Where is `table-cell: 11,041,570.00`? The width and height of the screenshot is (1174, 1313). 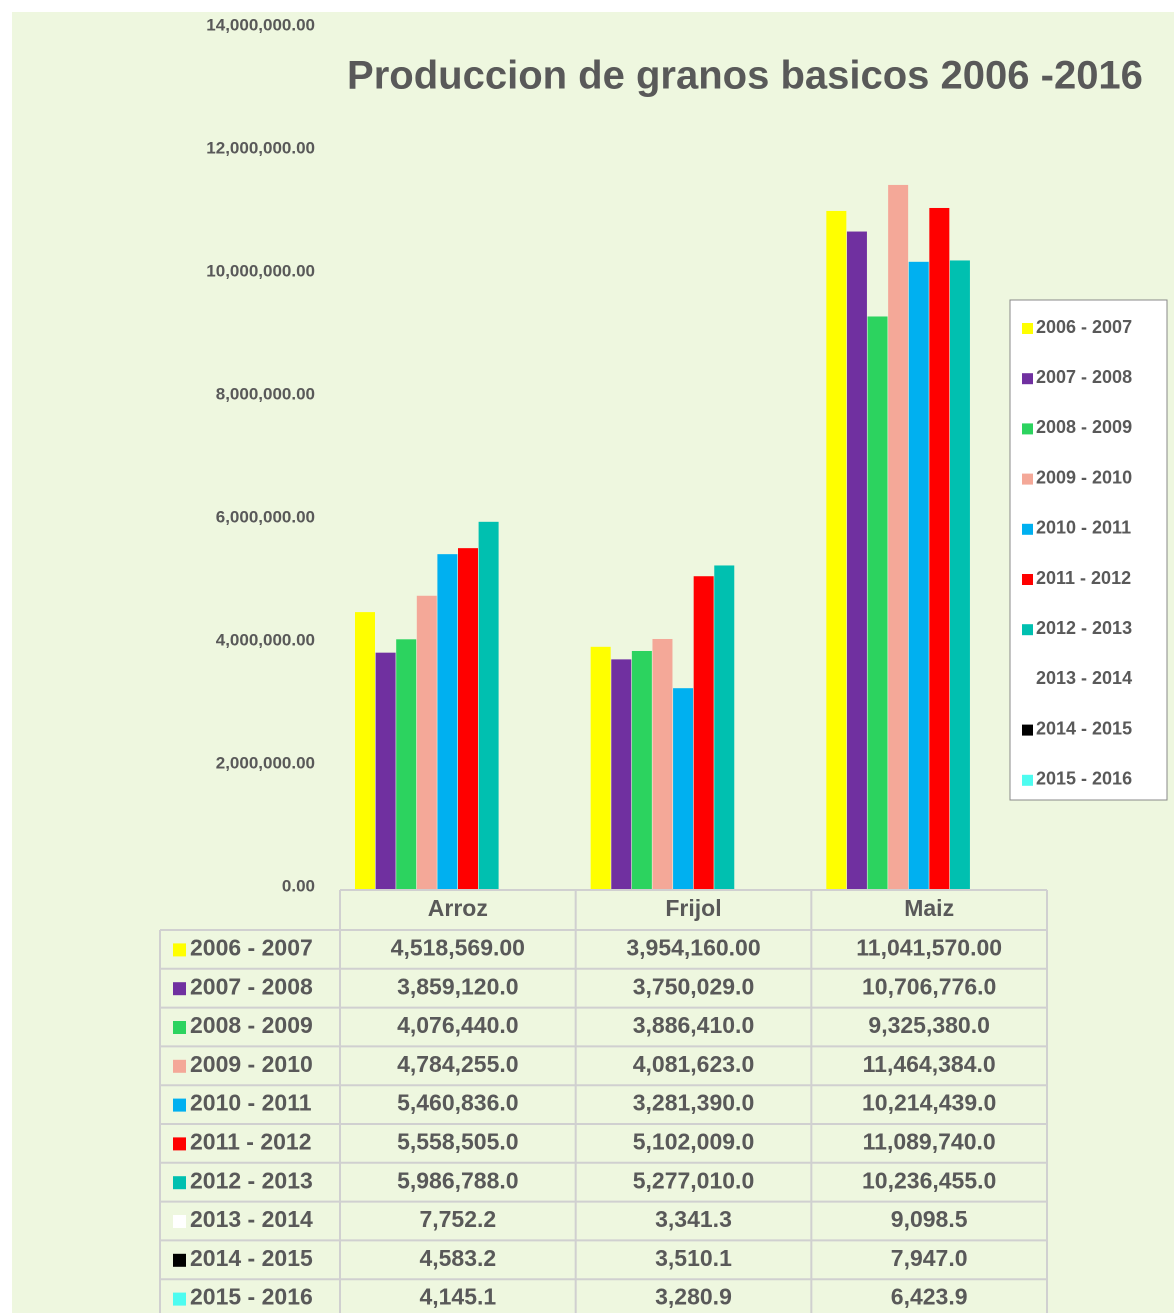 table-cell: 11,041,570.00 is located at coordinates (929, 947).